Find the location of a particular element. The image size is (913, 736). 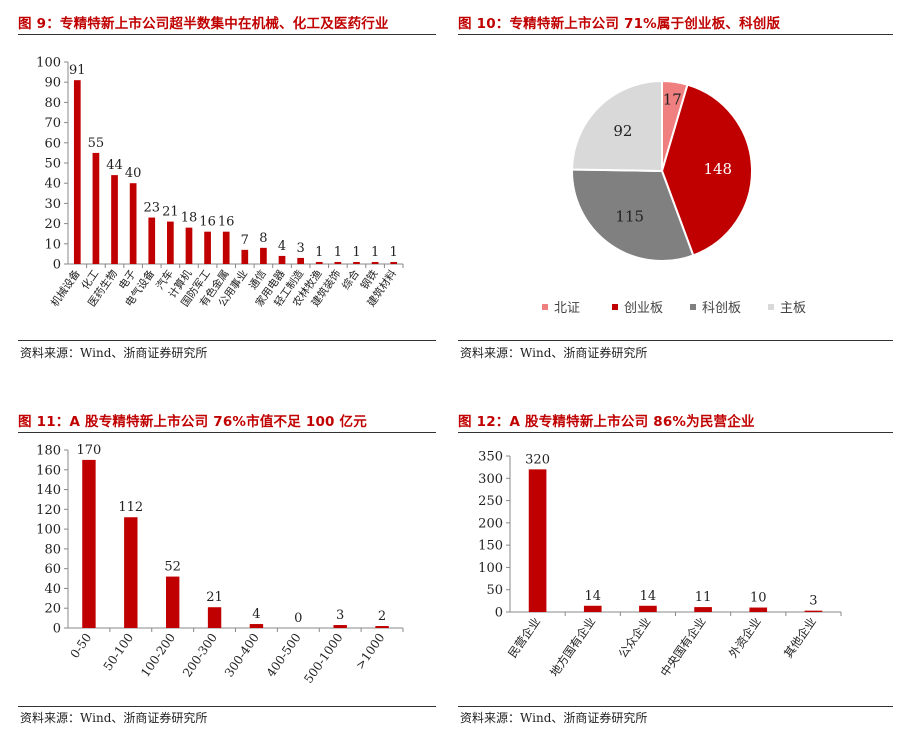

x-tick-label: 民营企业 is located at coordinates (524, 638).